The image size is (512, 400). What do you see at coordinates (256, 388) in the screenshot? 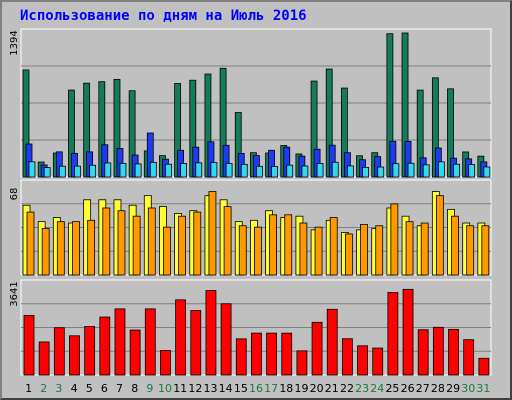
I see `x-tick-label: 16` at bounding box center [256, 388].